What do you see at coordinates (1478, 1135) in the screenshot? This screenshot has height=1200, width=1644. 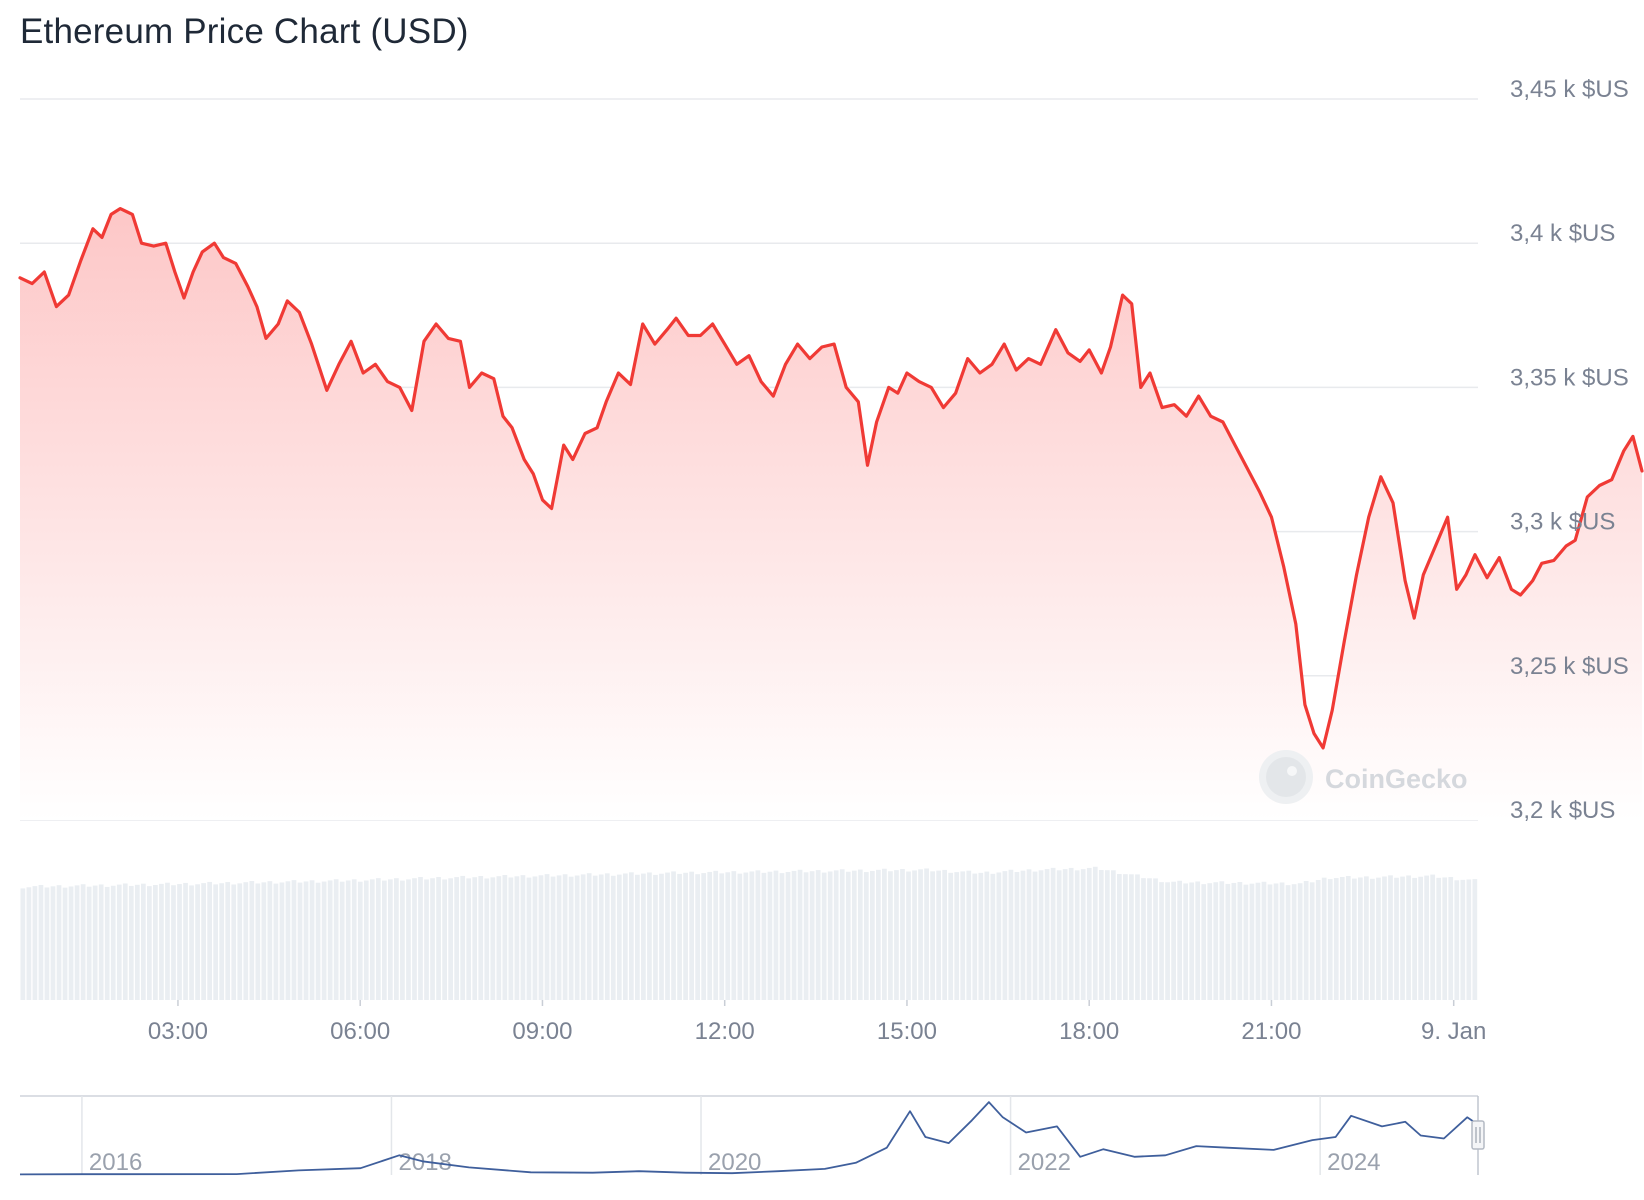 I see `navigator-handle-icon` at bounding box center [1478, 1135].